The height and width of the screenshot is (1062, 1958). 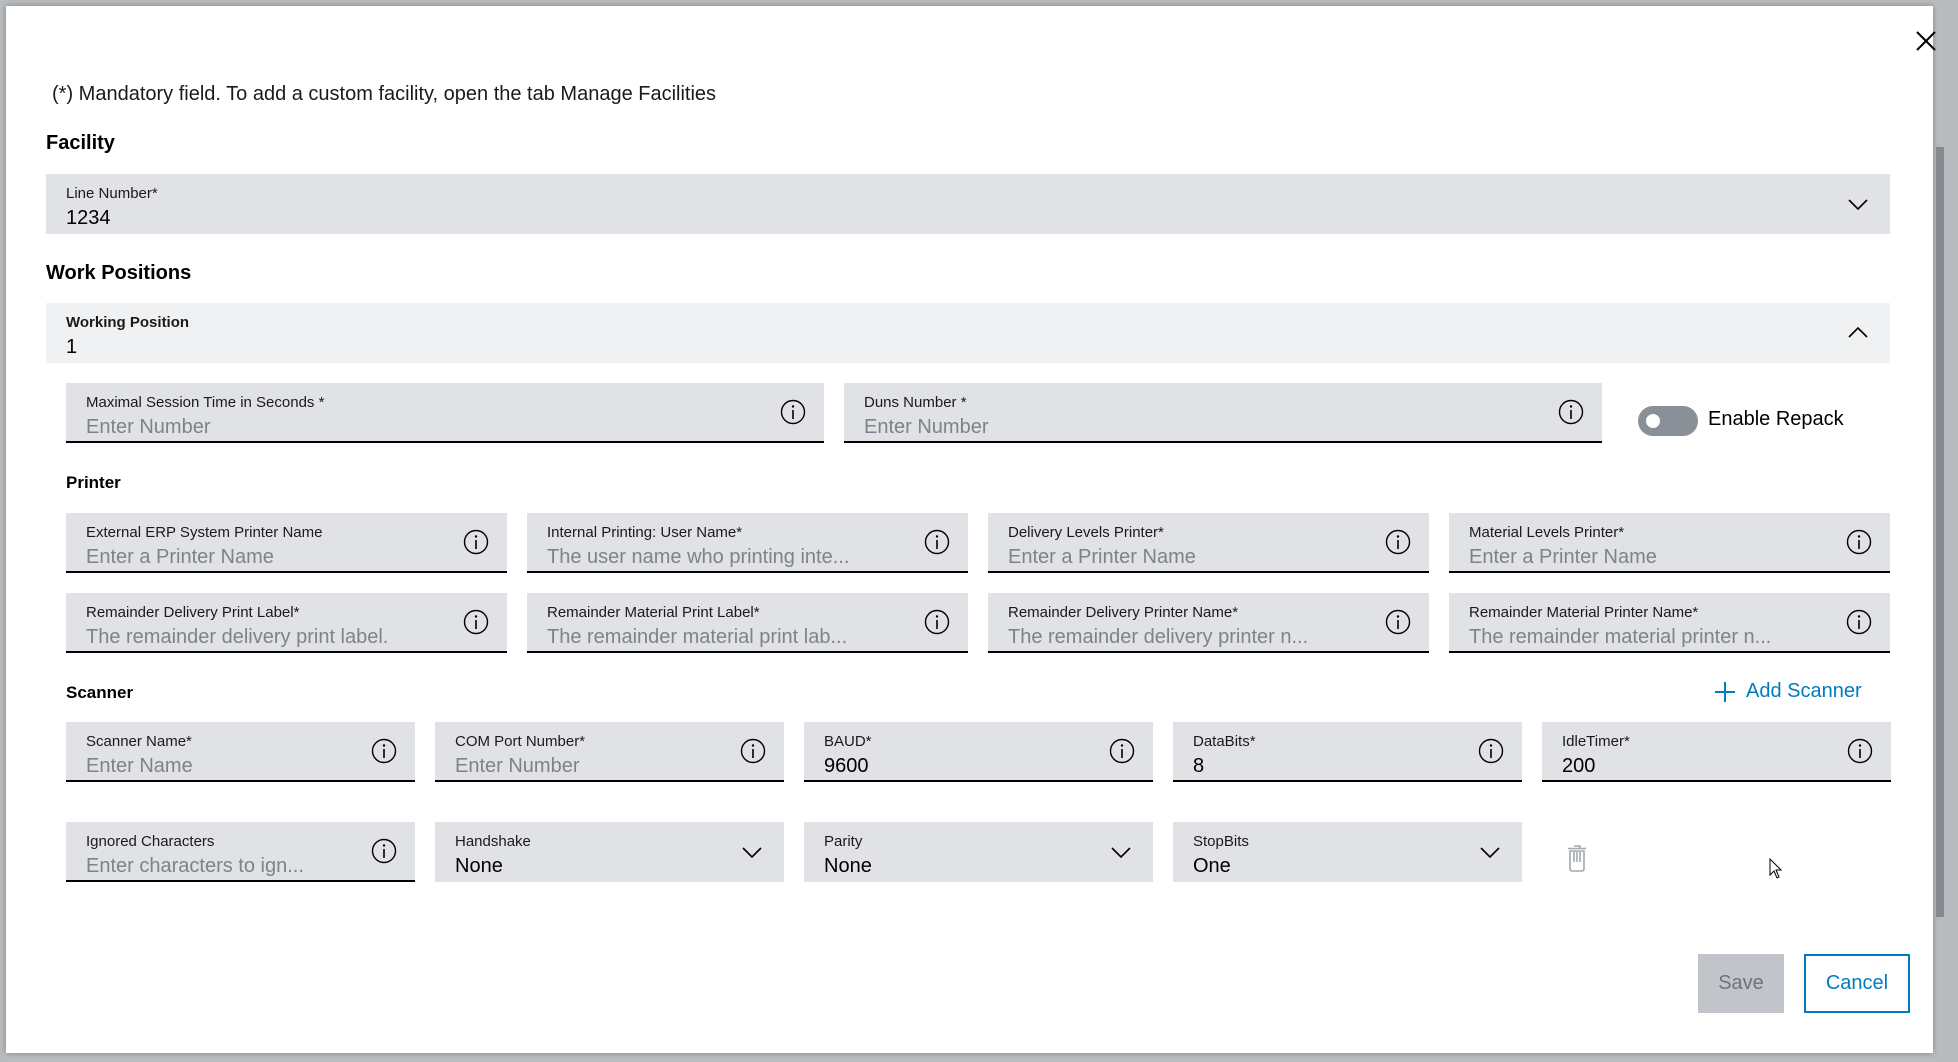 What do you see at coordinates (848, 741) in the screenshot?
I see `field-label: BAUD*` at bounding box center [848, 741].